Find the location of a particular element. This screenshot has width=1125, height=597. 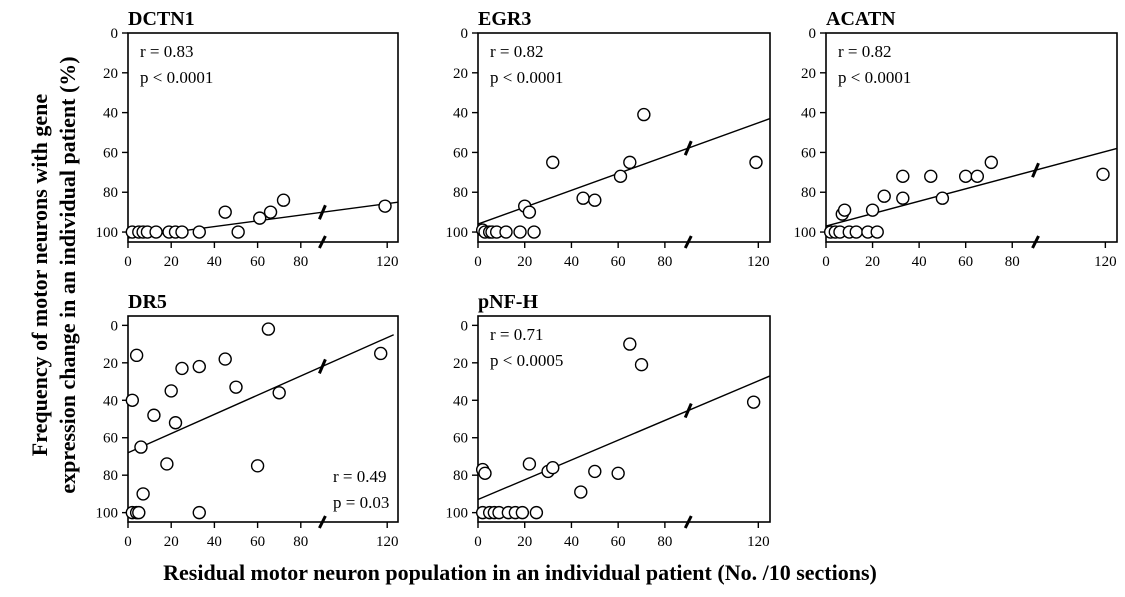

panel-title: DCTN1 is located at coordinates (161, 19).